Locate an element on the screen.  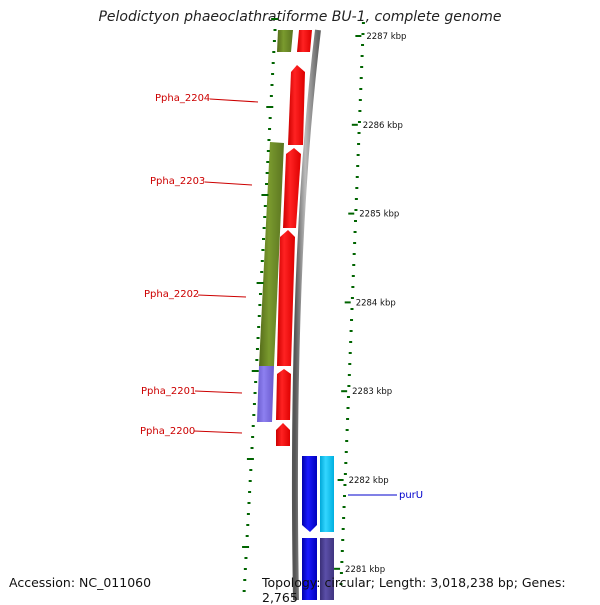
gene-label: Ppha_2200 is located at coordinates (167, 431).